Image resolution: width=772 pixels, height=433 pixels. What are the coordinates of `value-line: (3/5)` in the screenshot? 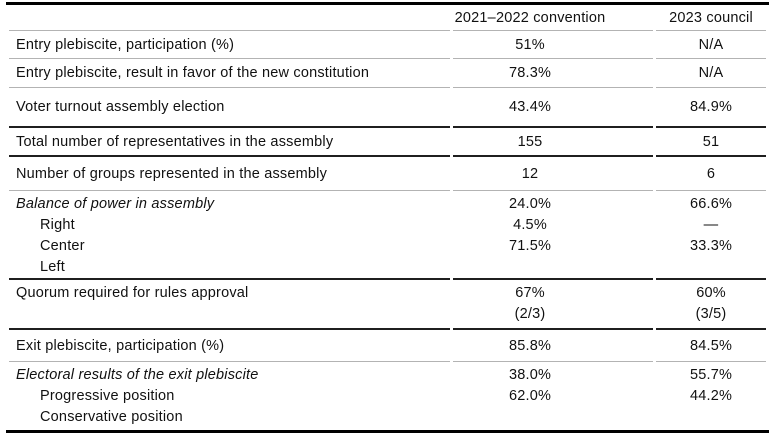 It's located at (711, 314).